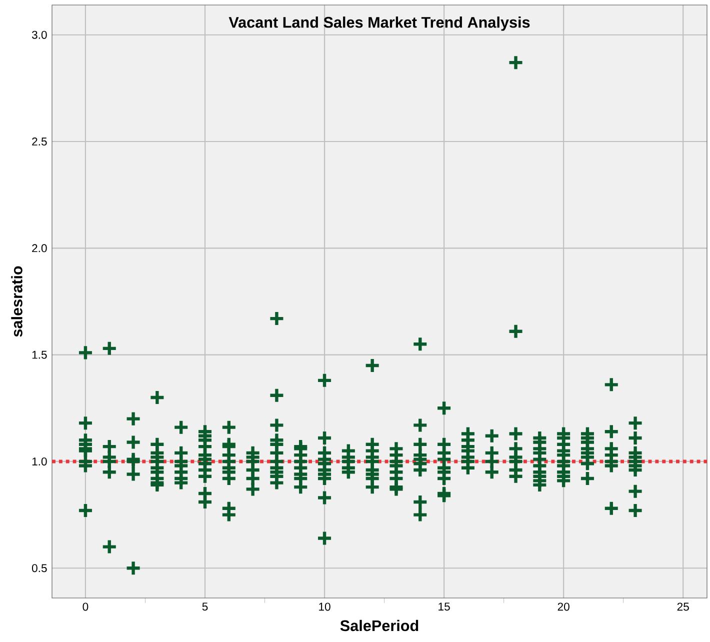 The height and width of the screenshot is (642, 710). What do you see at coordinates (85, 606) in the screenshot?
I see `x-tick-label: 0` at bounding box center [85, 606].